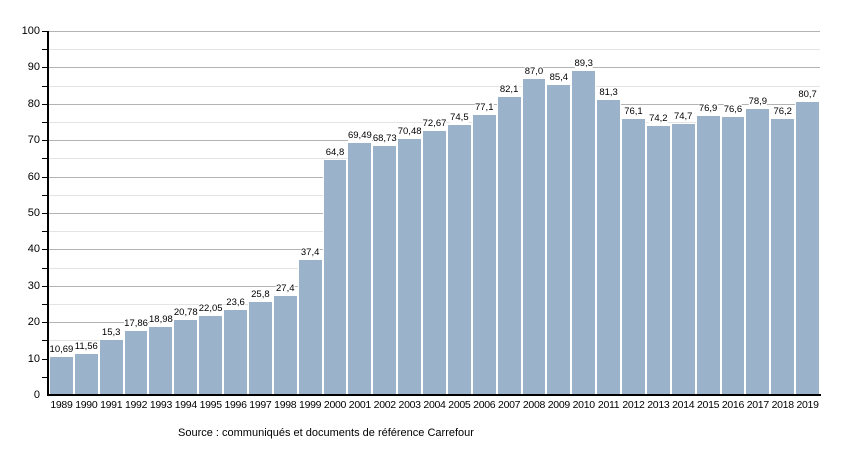  Describe the element at coordinates (33, 285) in the screenshot. I see `y-tick-label: 30` at that location.